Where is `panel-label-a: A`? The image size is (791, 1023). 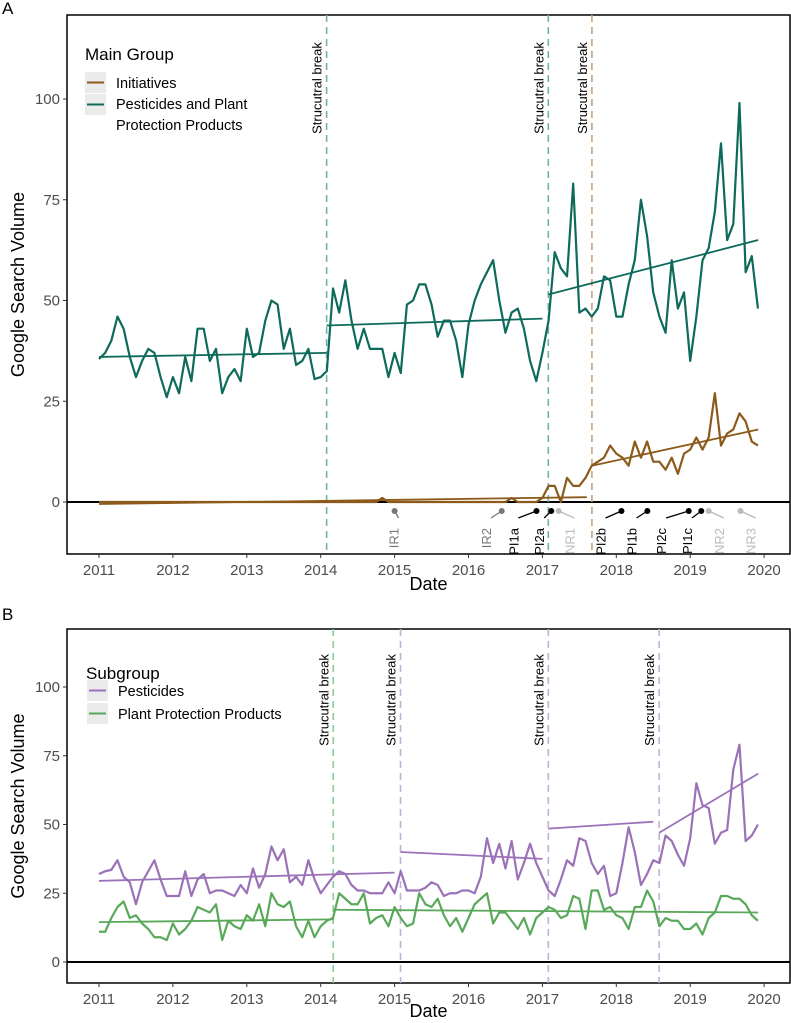 panel-label-a: A is located at coordinates (8, 9).